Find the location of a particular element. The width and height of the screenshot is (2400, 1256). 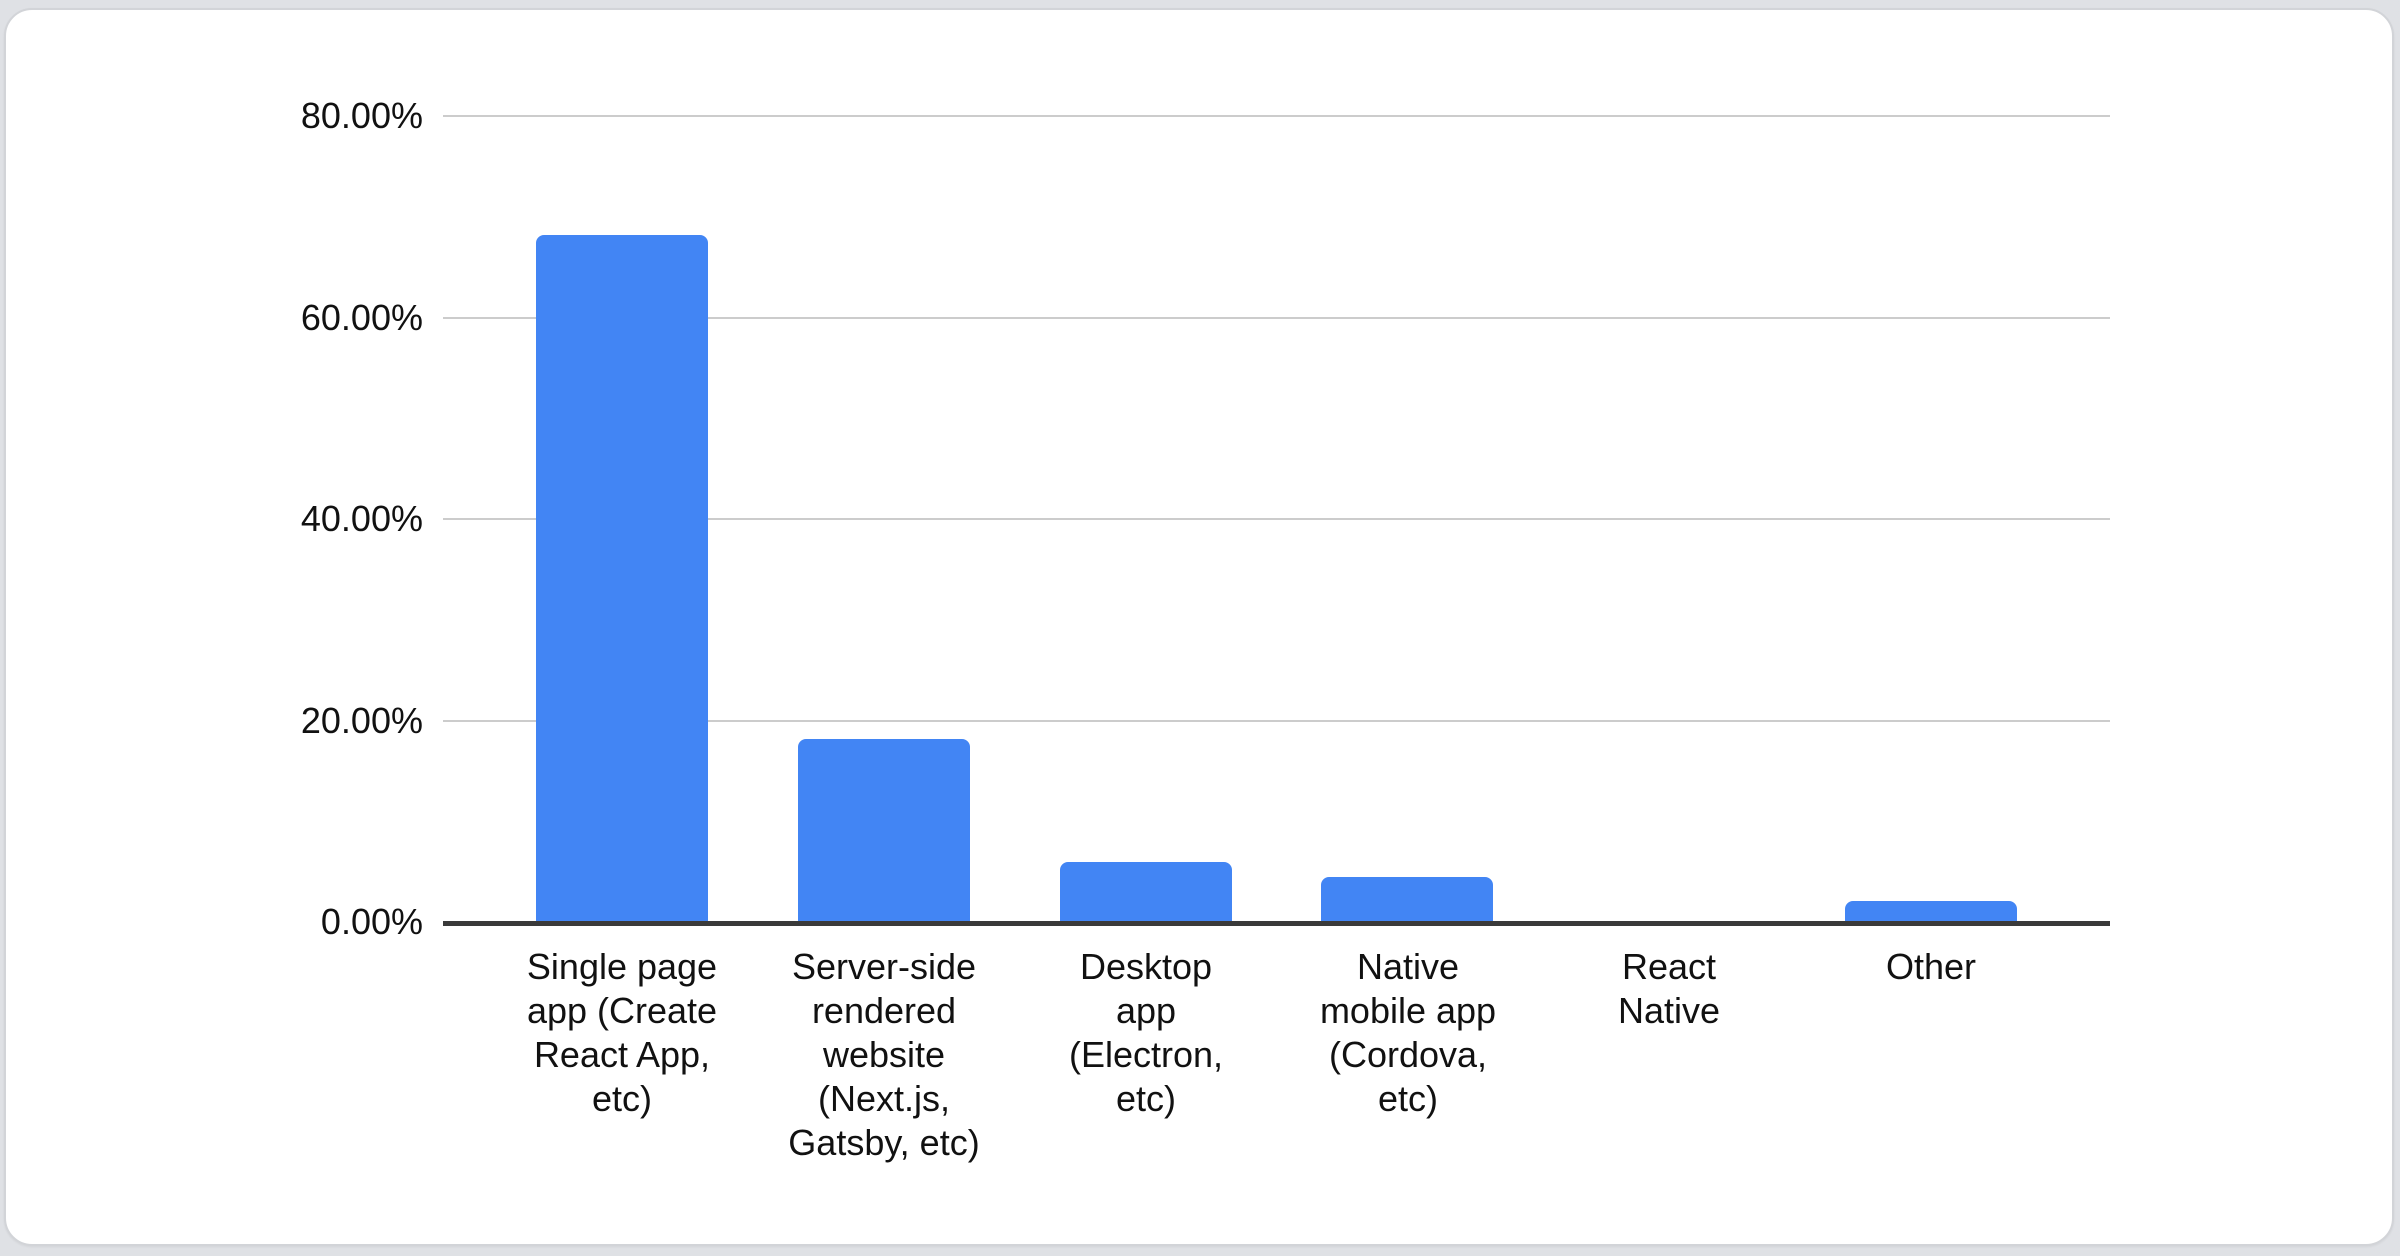

x-axis-baseline is located at coordinates (1276, 923).